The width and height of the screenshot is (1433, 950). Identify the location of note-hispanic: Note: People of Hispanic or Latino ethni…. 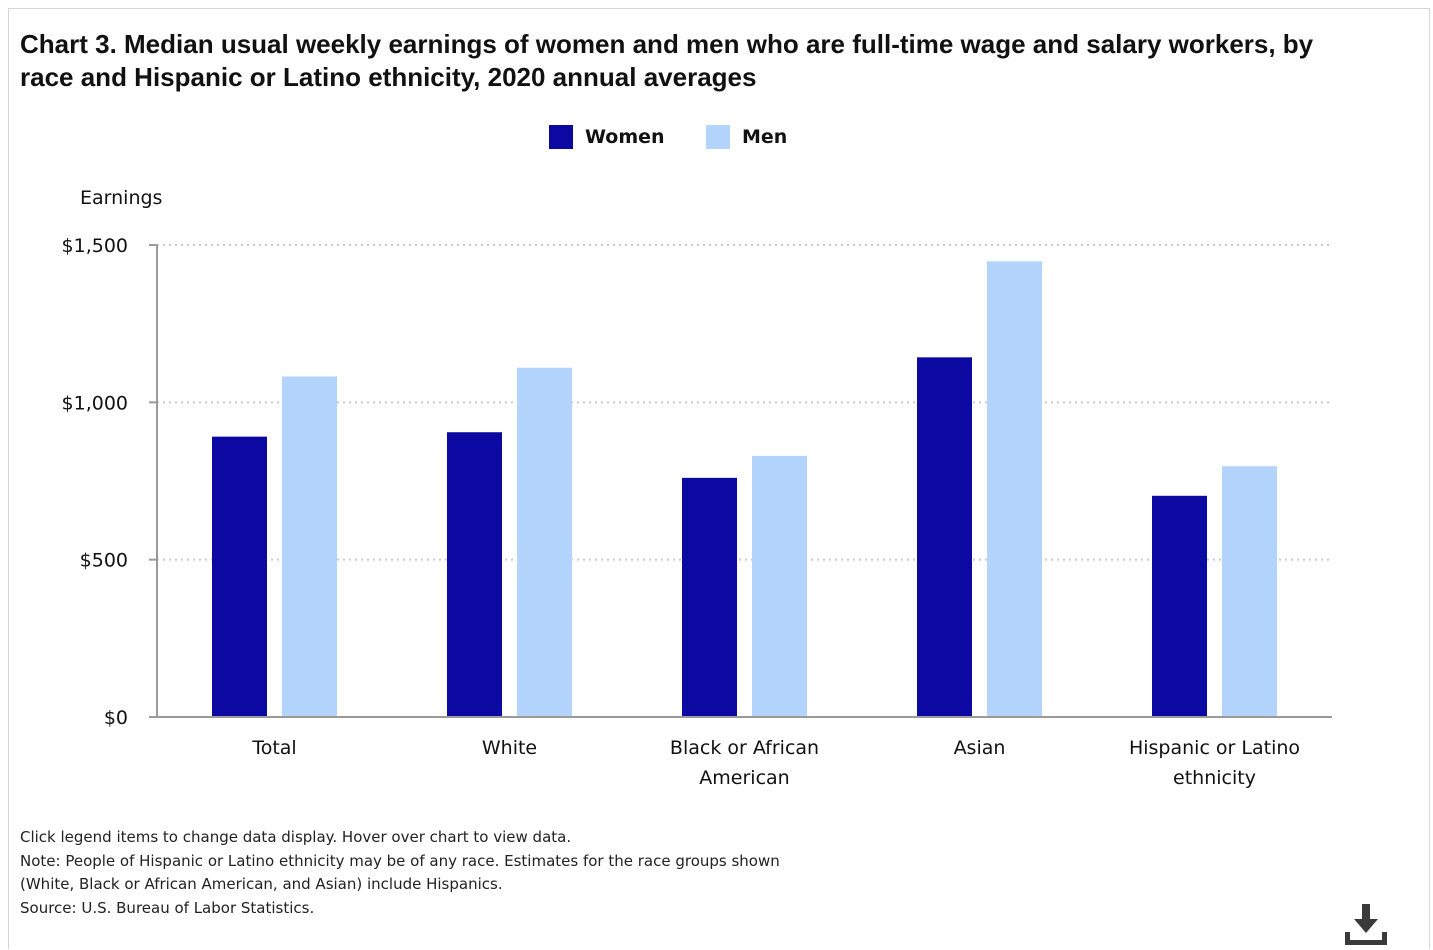
(400, 860).